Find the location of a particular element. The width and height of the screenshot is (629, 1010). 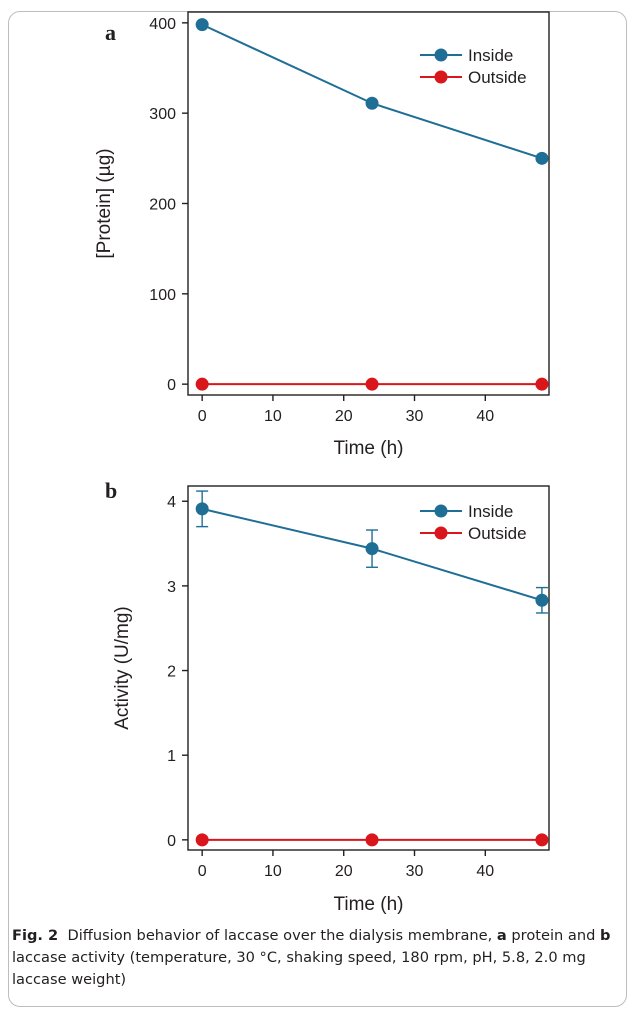

caption-text-2: protein and is located at coordinates (553, 935).